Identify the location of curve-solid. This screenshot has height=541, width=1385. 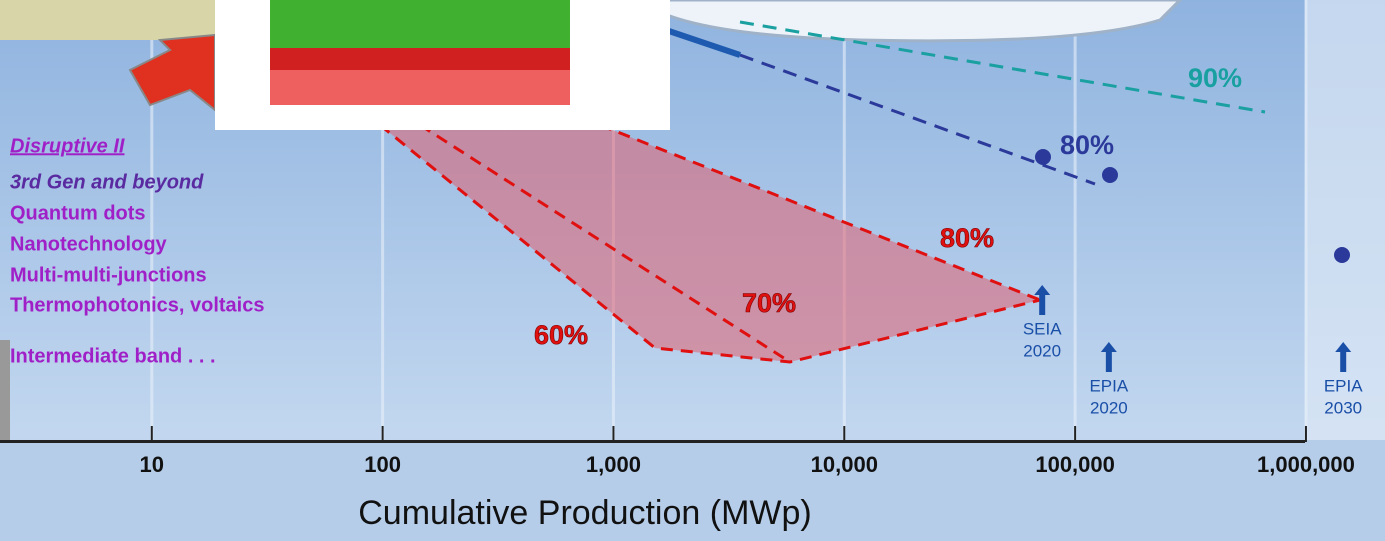
(700, 41).